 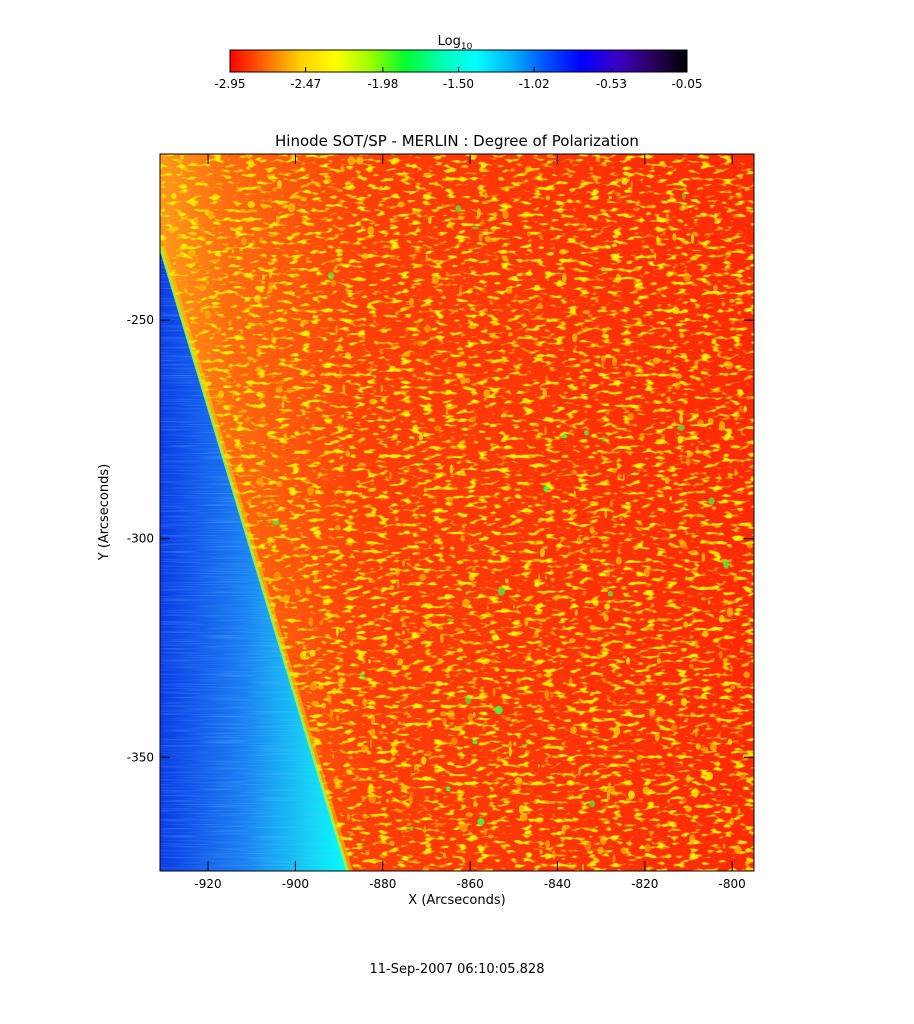 What do you see at coordinates (469, 884) in the screenshot?
I see `x-tick-label: -860` at bounding box center [469, 884].